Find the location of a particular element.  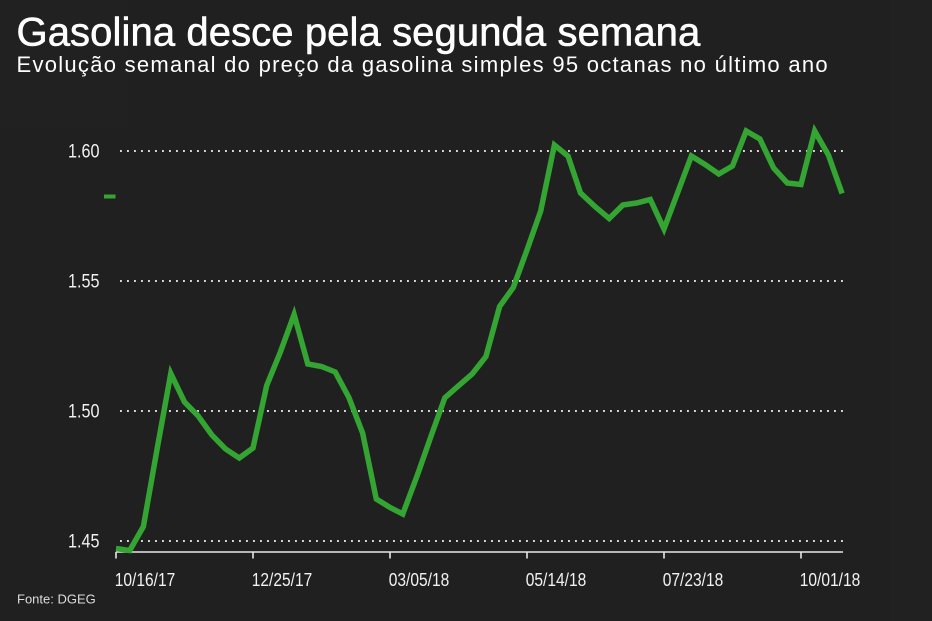

svg-text: 12/25/17 is located at coordinates (282, 580).